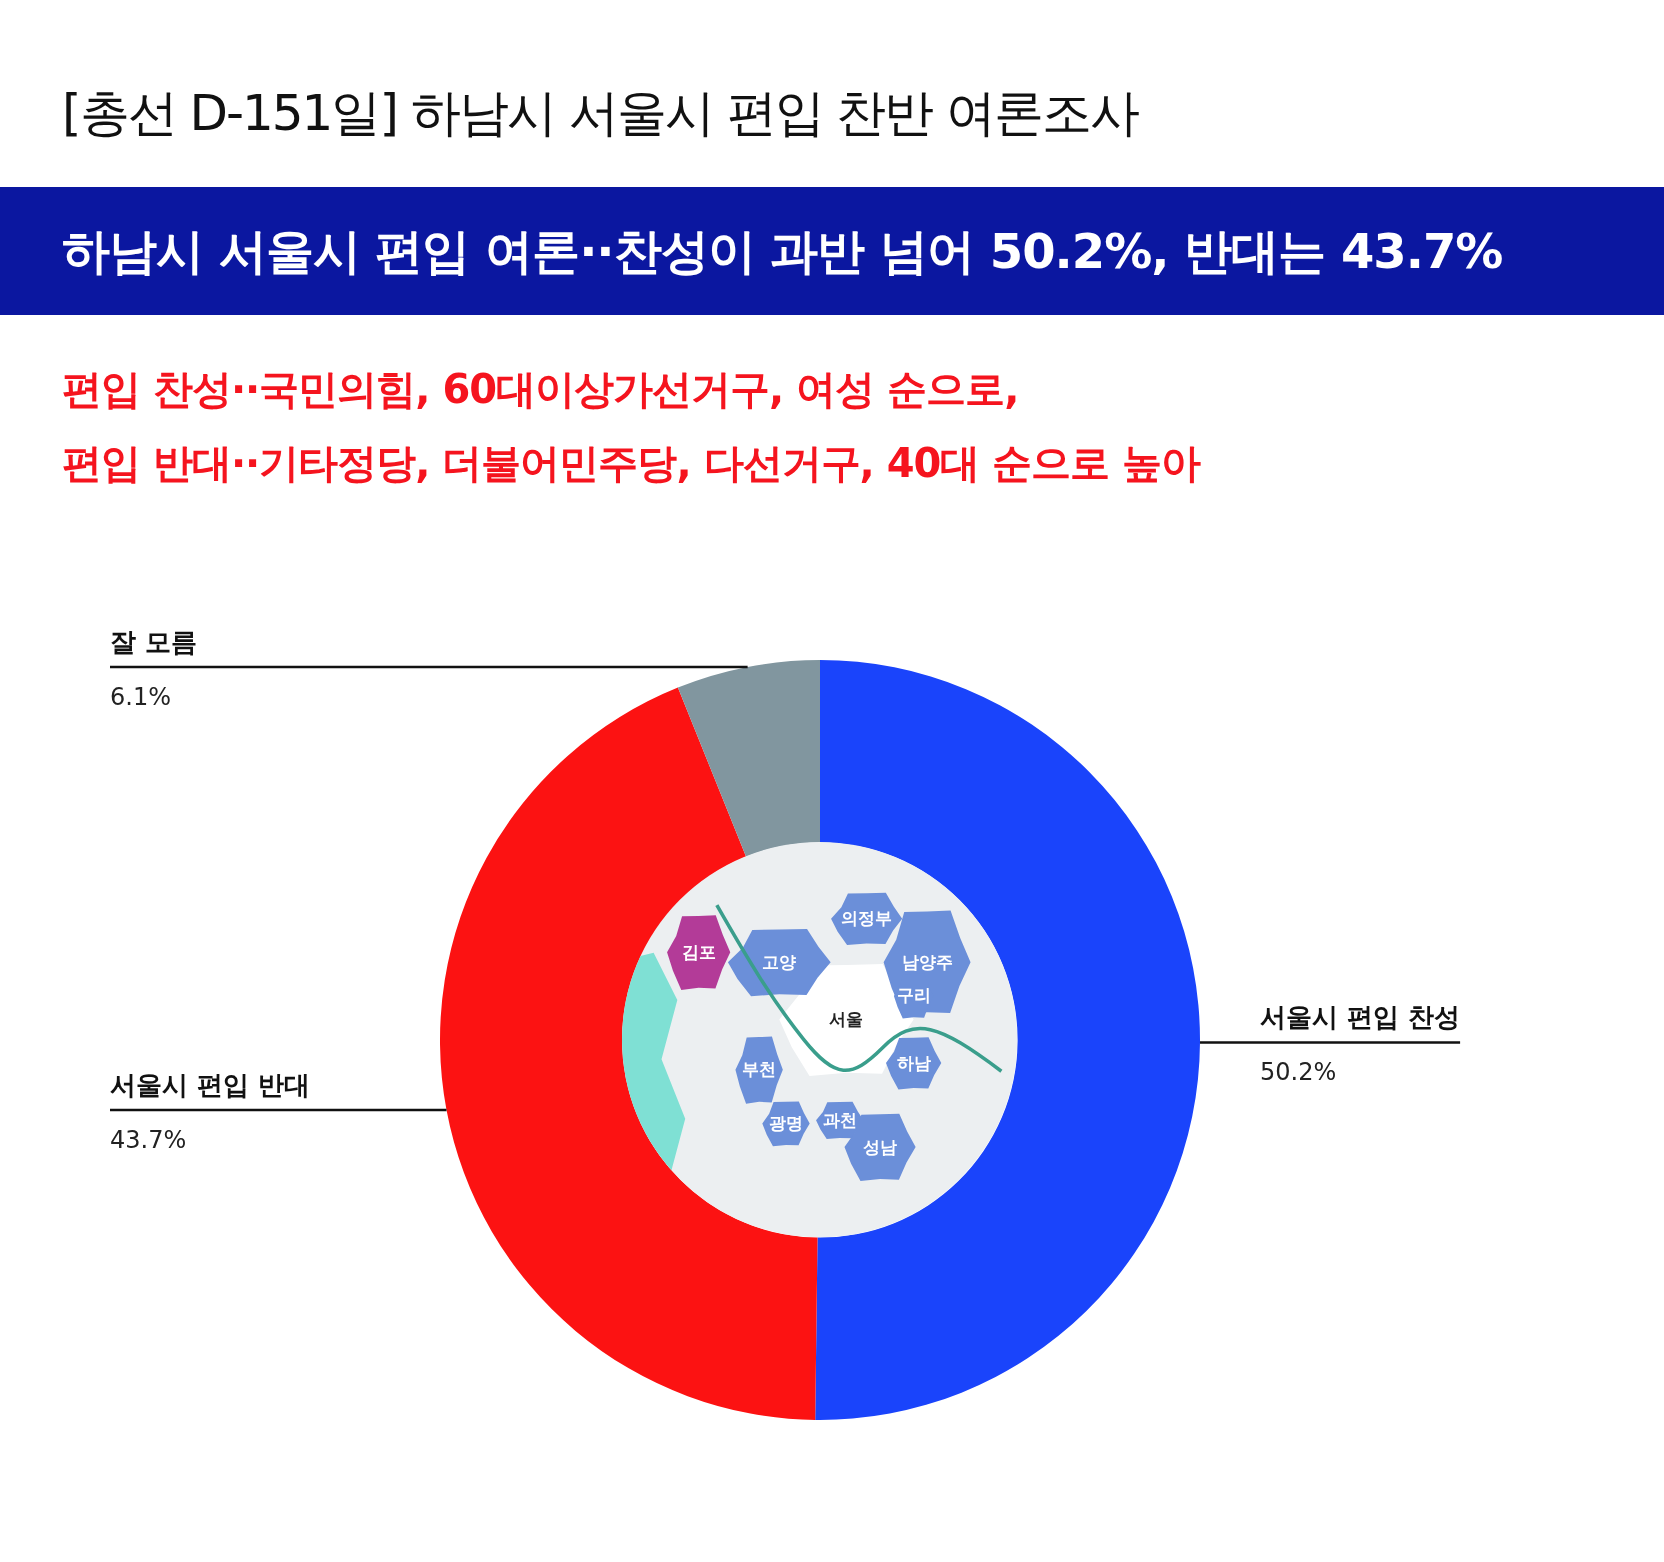  What do you see at coordinates (148, 1140) in the screenshot?
I see `data-label: 43.7%` at bounding box center [148, 1140].